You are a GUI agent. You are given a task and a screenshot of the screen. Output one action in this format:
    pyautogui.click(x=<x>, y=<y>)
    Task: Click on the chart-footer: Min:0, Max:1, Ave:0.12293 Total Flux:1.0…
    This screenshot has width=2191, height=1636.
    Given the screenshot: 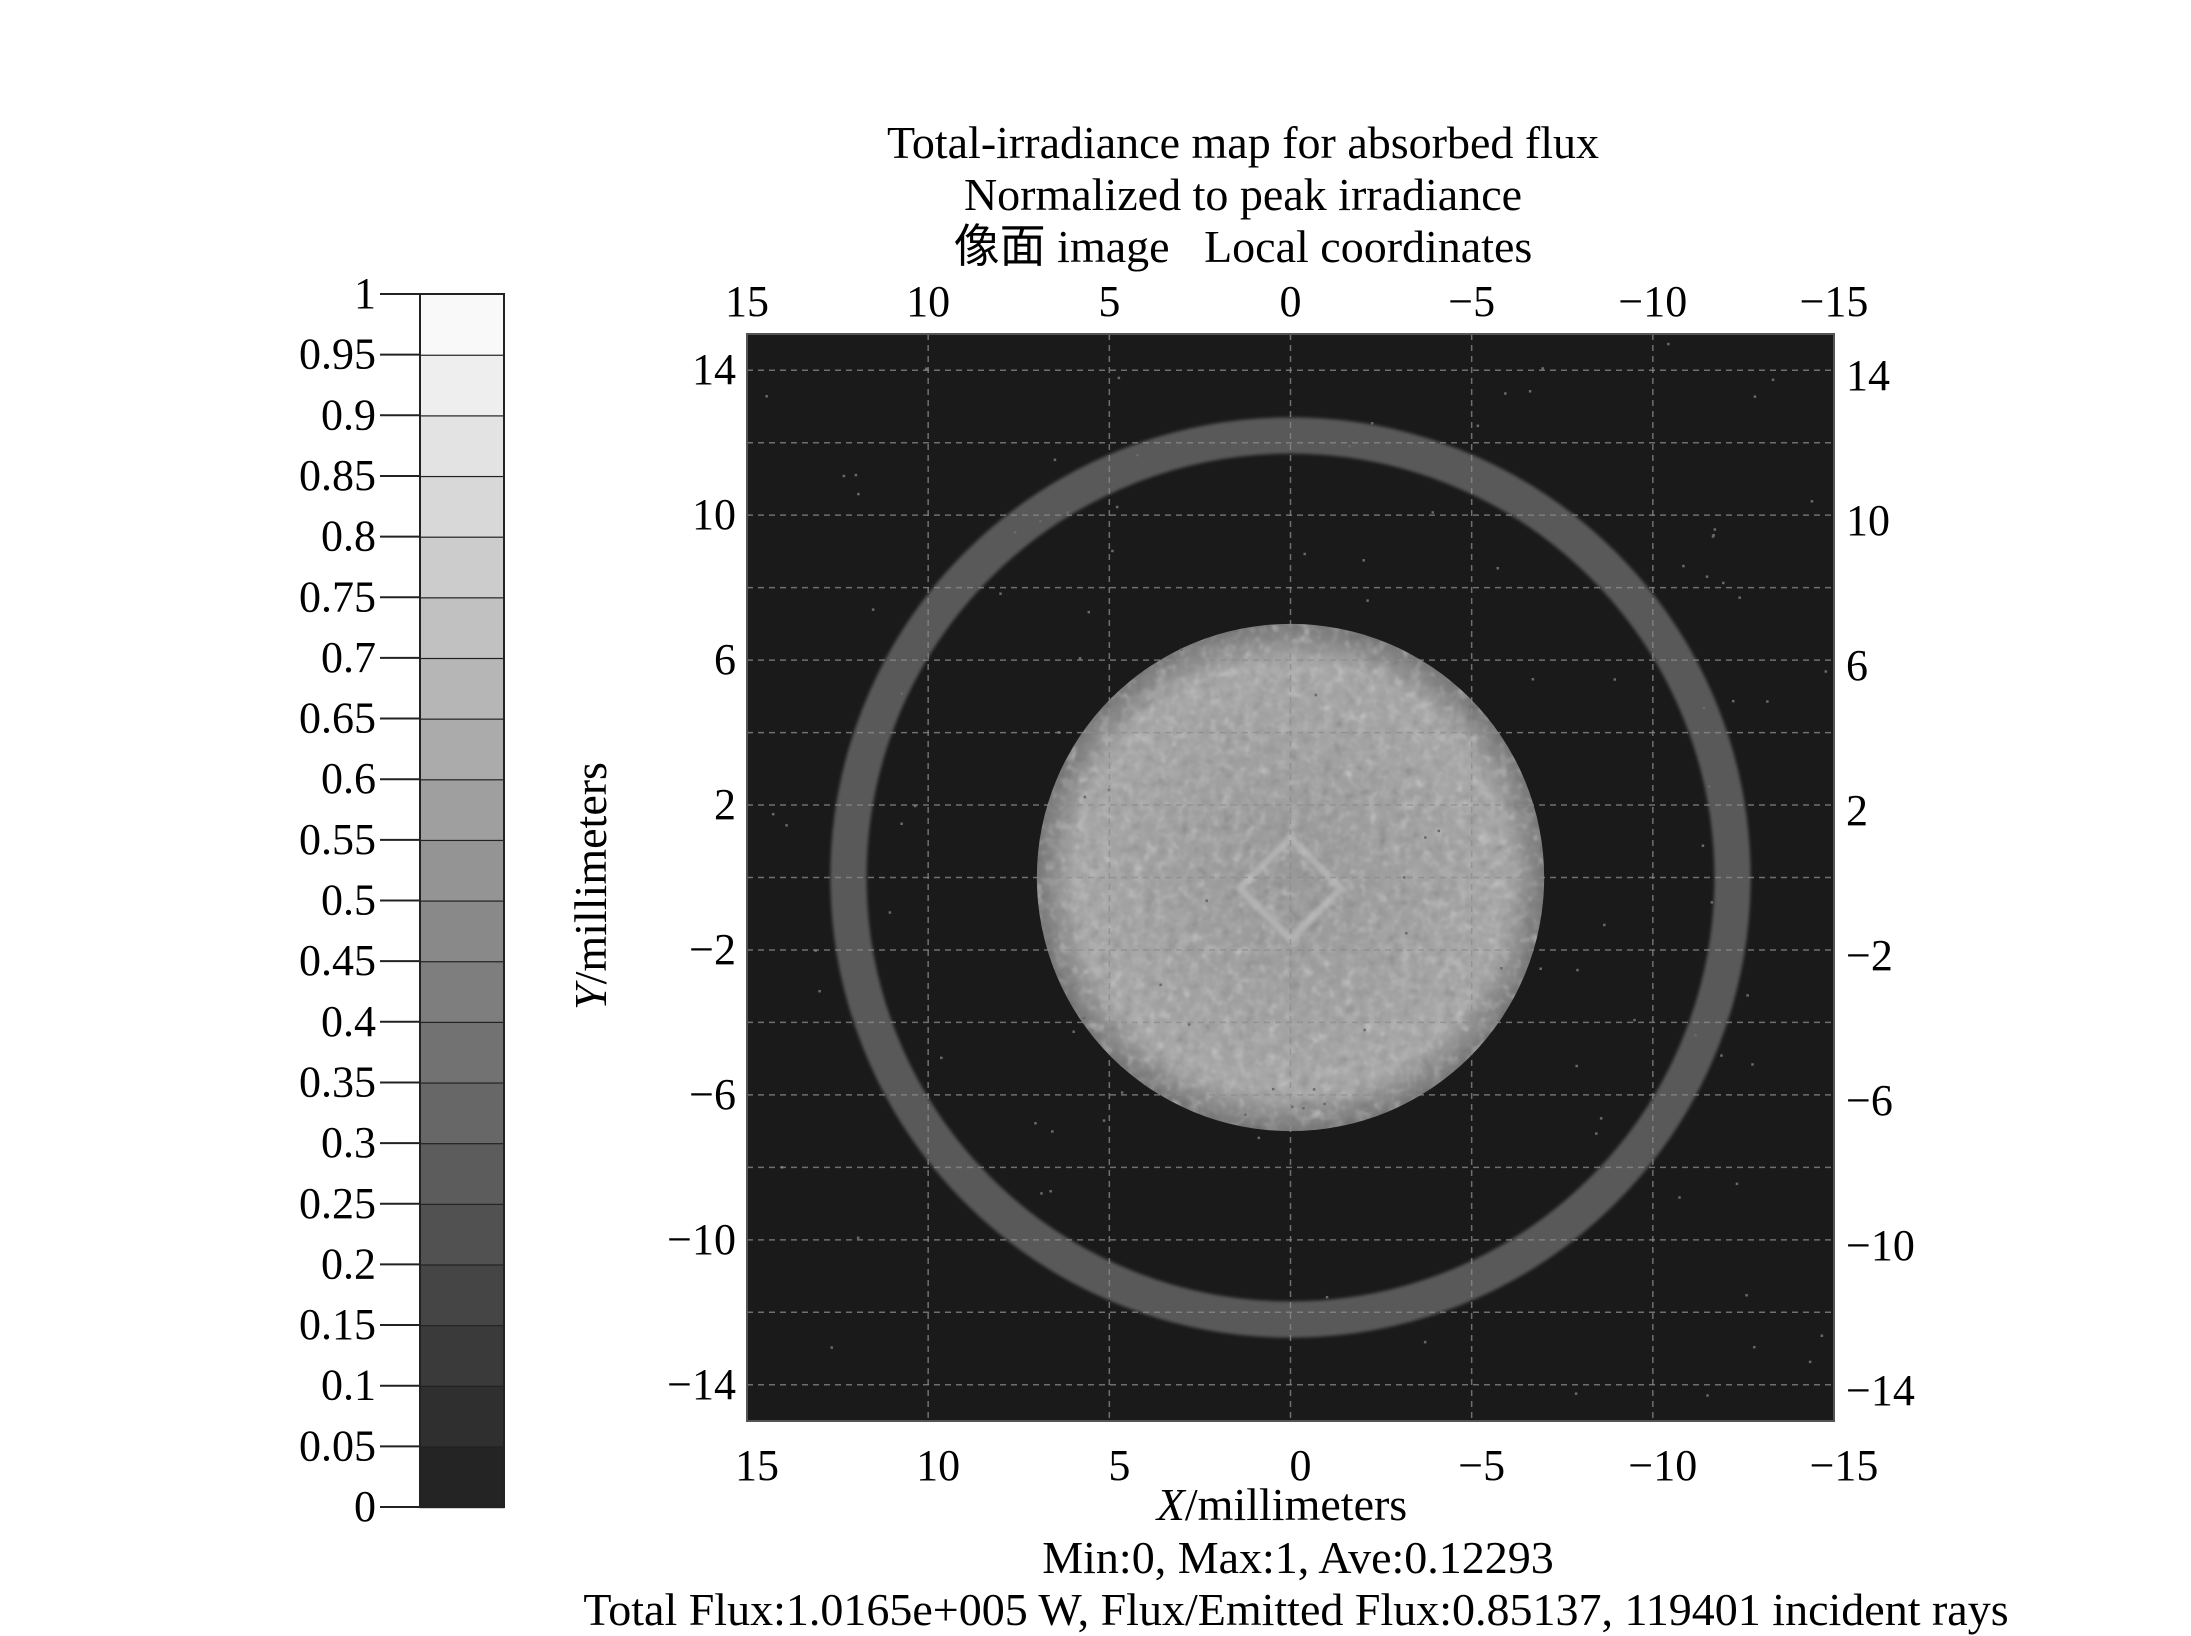 What is the action you would take?
    pyautogui.click(x=1295, y=1583)
    